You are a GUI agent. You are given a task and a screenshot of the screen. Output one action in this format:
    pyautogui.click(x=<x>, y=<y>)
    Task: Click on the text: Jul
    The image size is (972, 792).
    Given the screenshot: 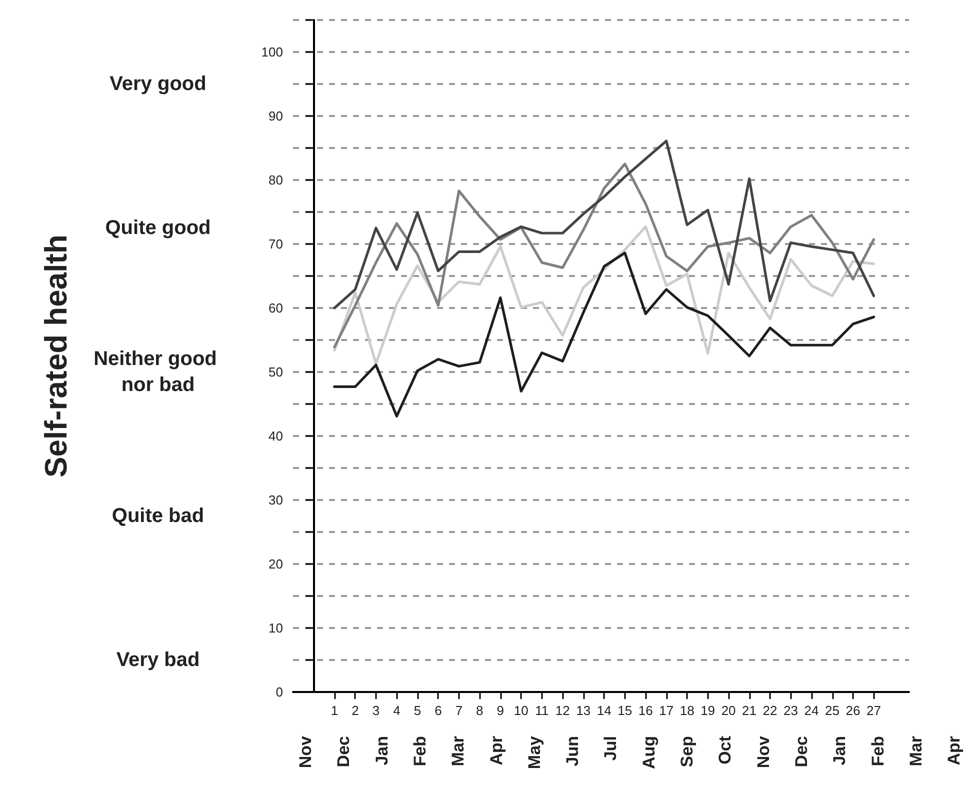 What is the action you would take?
    pyautogui.click(x=610, y=748)
    